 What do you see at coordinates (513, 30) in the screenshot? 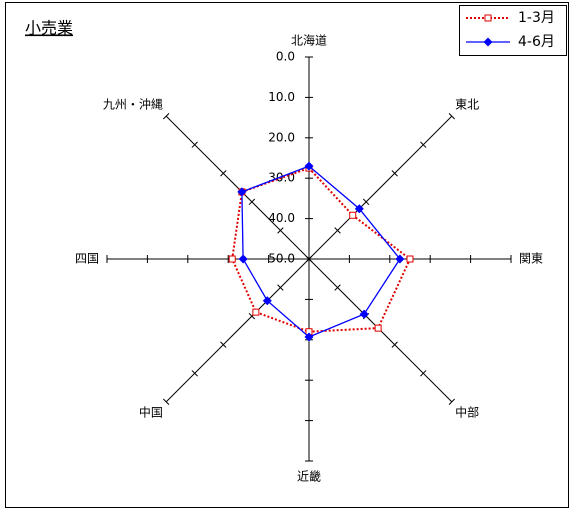
I see `legend-box` at bounding box center [513, 30].